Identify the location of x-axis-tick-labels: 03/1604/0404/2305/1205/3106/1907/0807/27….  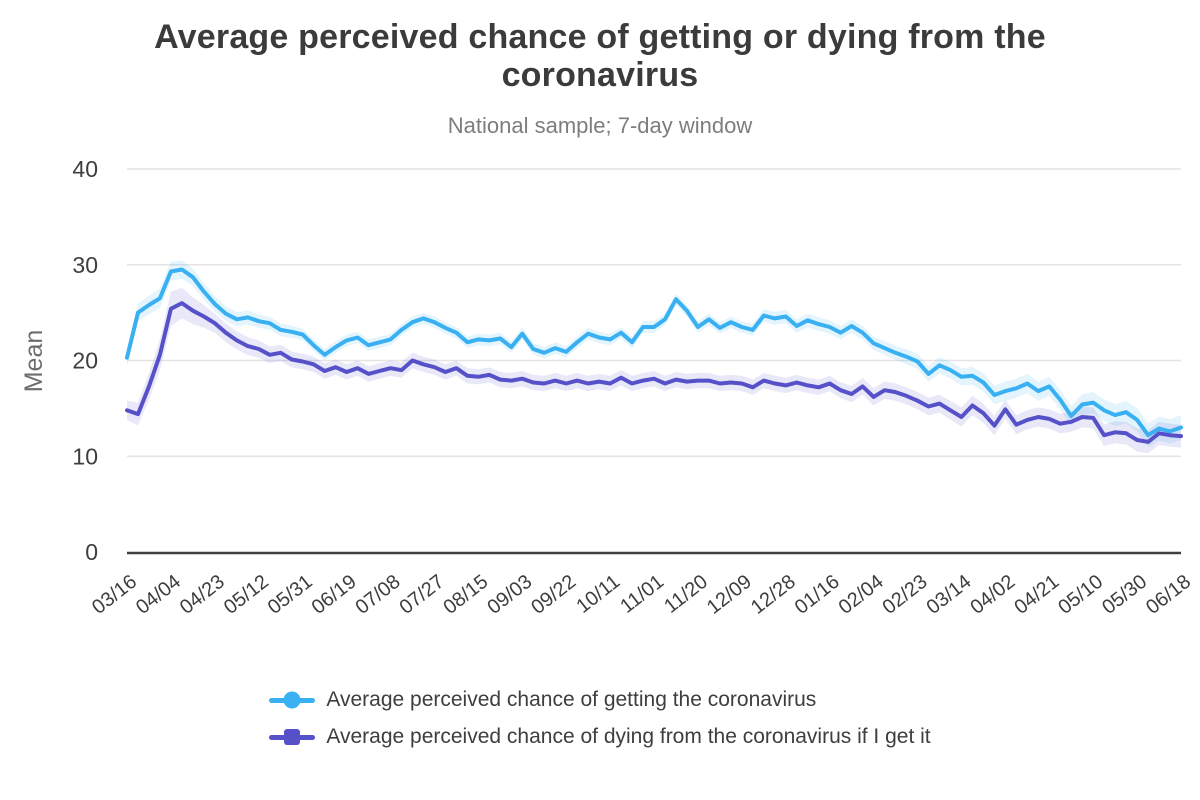
(641, 595).